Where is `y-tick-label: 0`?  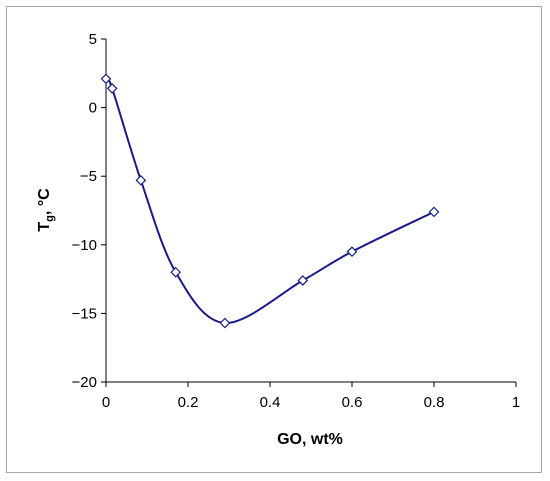
y-tick-label: 0 is located at coordinates (93, 108).